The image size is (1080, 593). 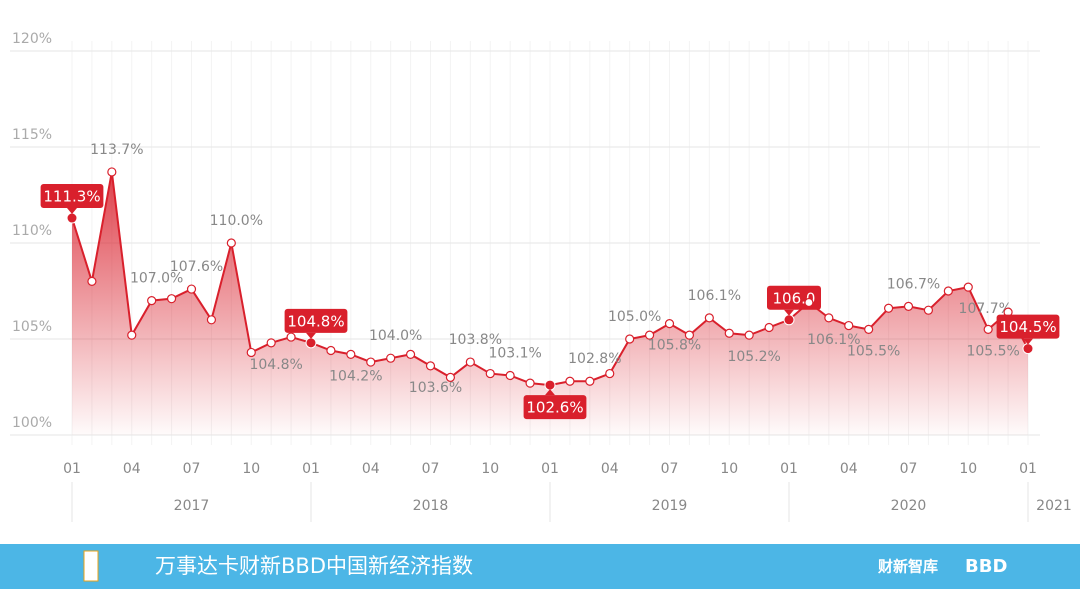 I want to click on year-label: 2017, so click(x=192, y=506).